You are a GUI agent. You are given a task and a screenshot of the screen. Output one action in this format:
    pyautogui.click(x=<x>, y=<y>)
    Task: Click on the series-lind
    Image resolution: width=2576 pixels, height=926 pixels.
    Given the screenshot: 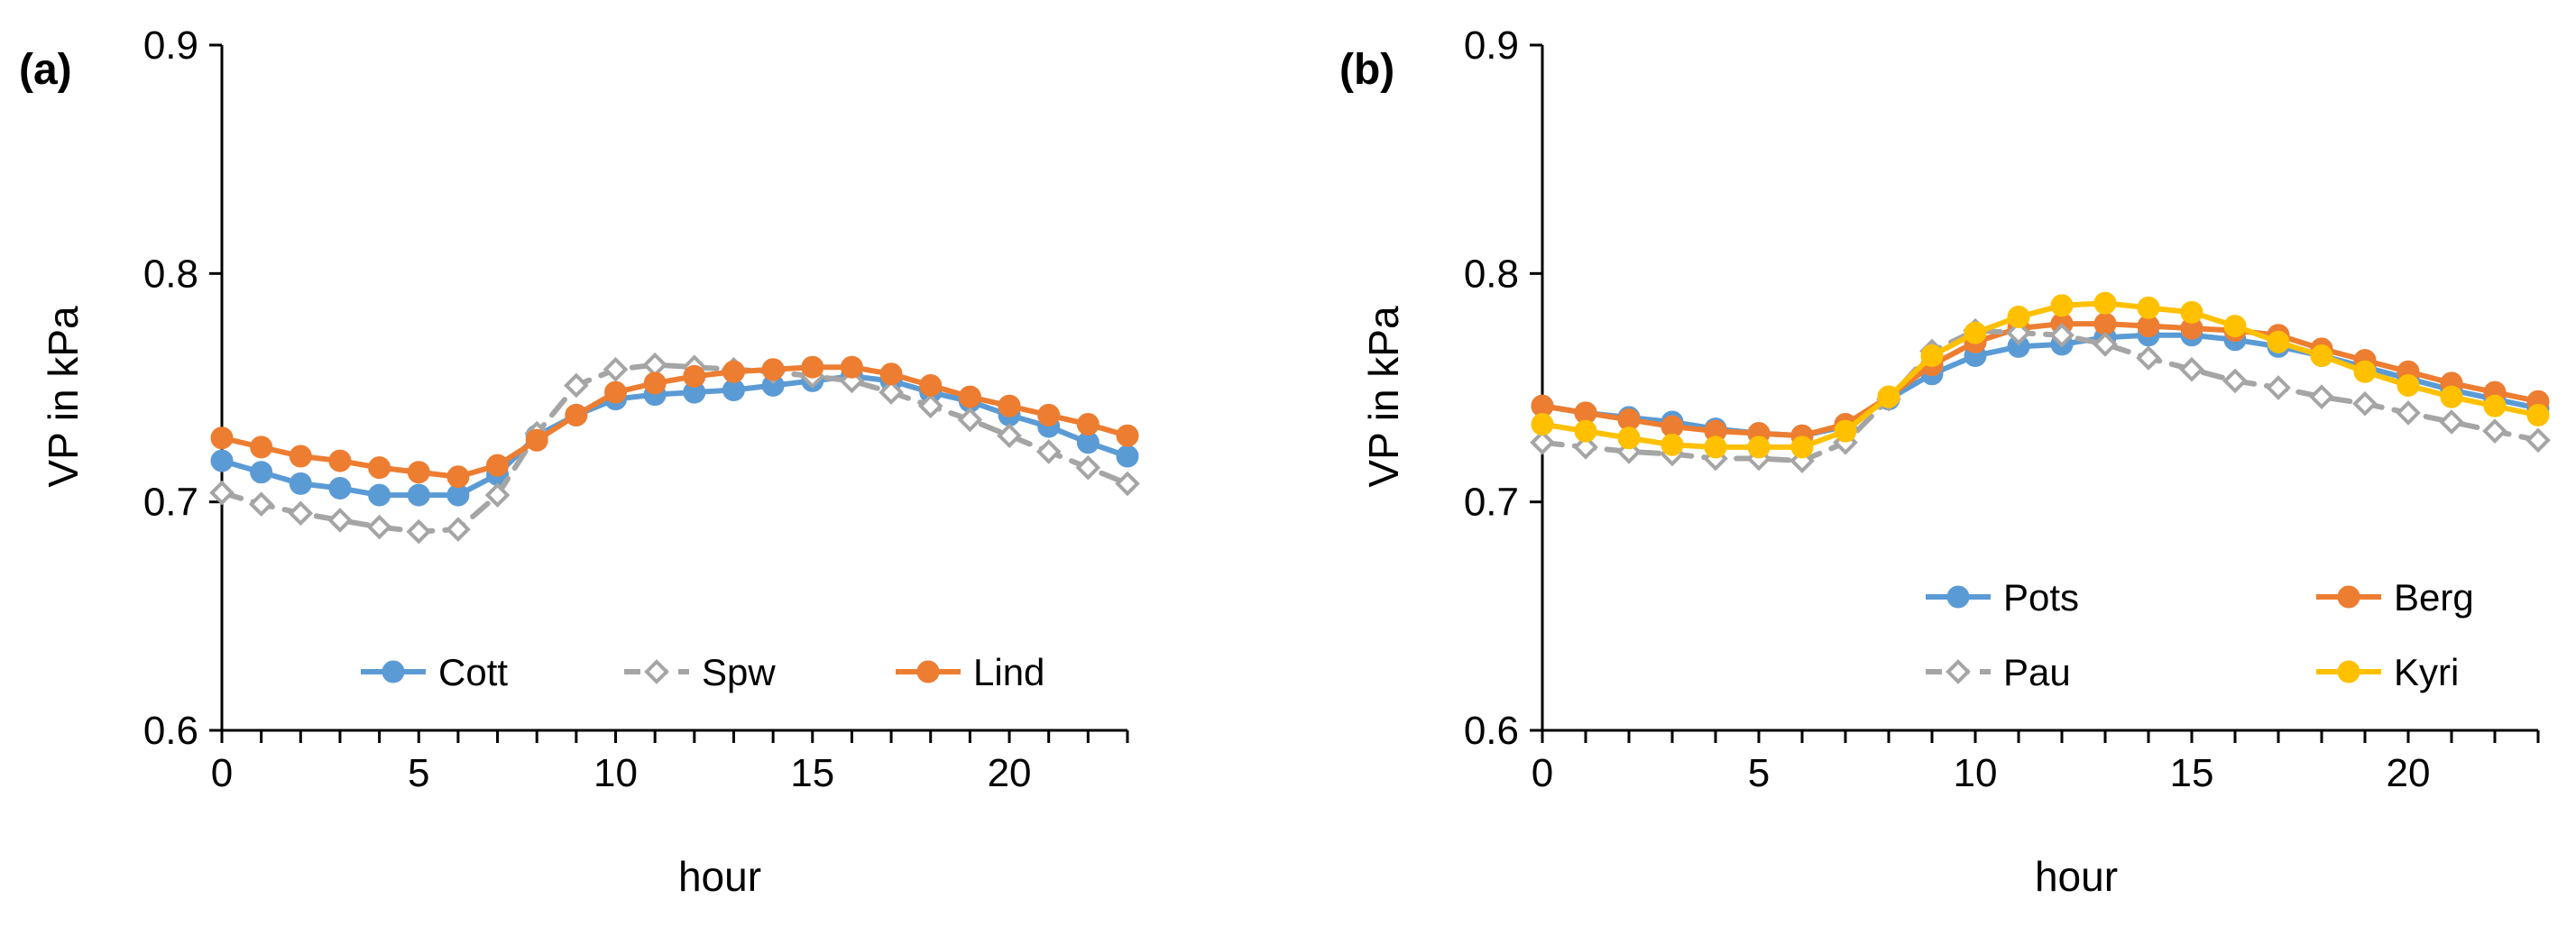 What is the action you would take?
    pyautogui.click(x=674, y=422)
    